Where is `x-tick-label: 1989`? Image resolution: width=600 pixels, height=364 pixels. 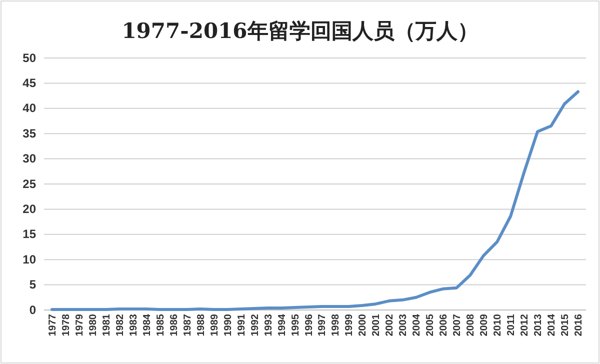
x-tick-label: 1989 is located at coordinates (214, 325).